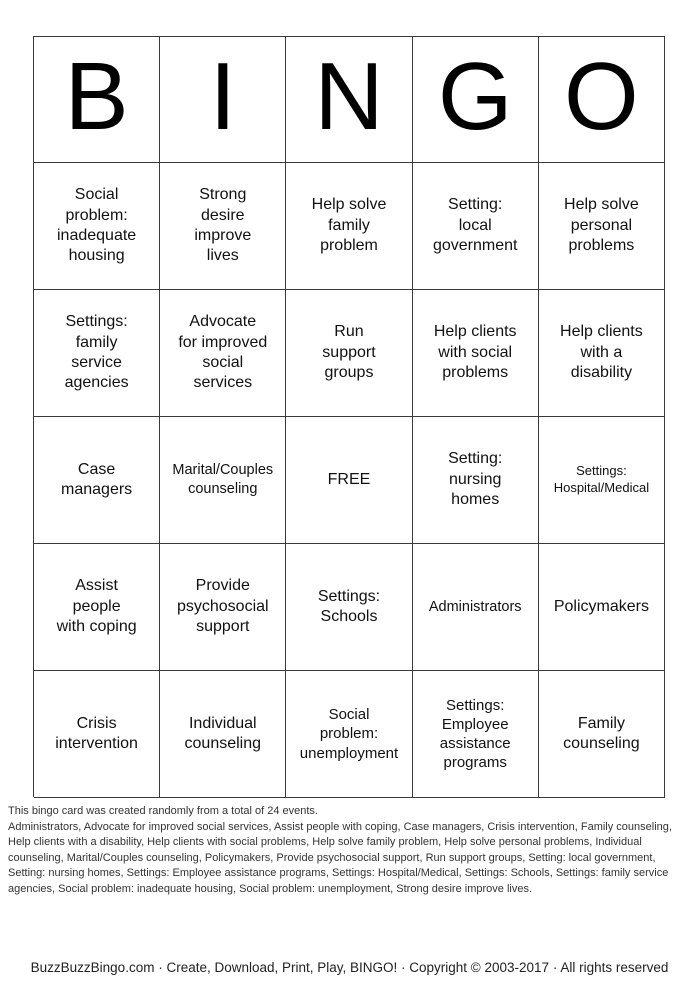 This screenshot has height=989, width=699. What do you see at coordinates (223, 353) in the screenshot?
I see `bingo-cell: Advocate for improved social services` at bounding box center [223, 353].